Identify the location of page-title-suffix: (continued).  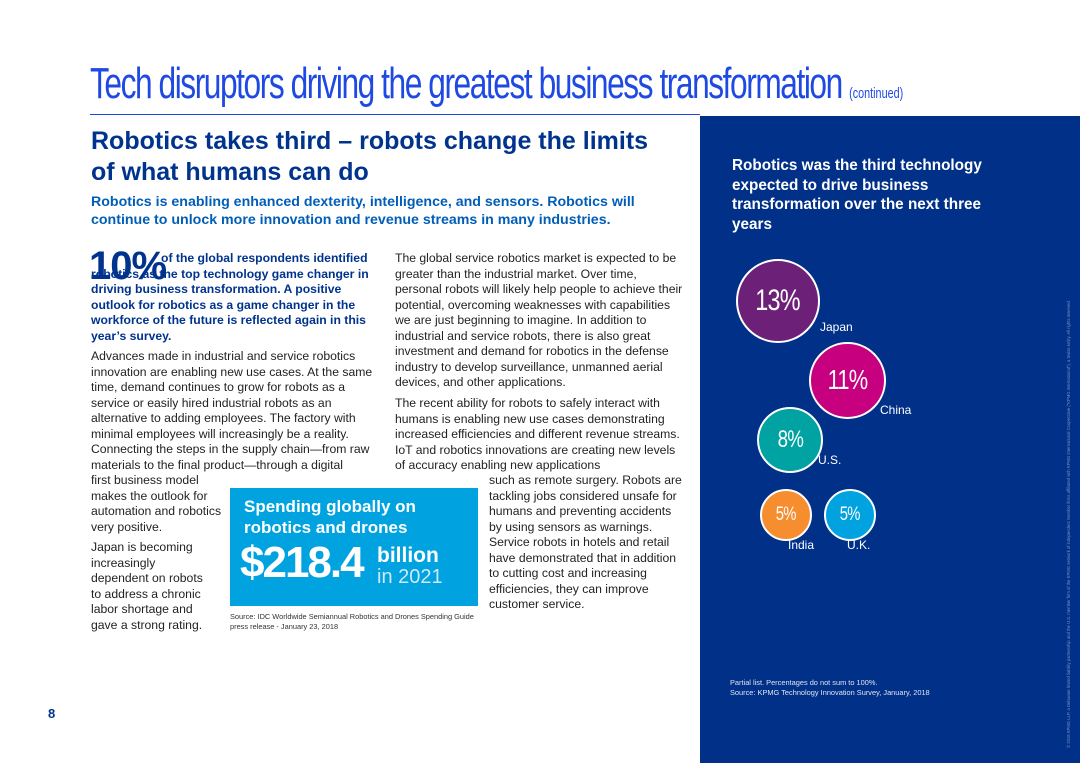
(876, 93).